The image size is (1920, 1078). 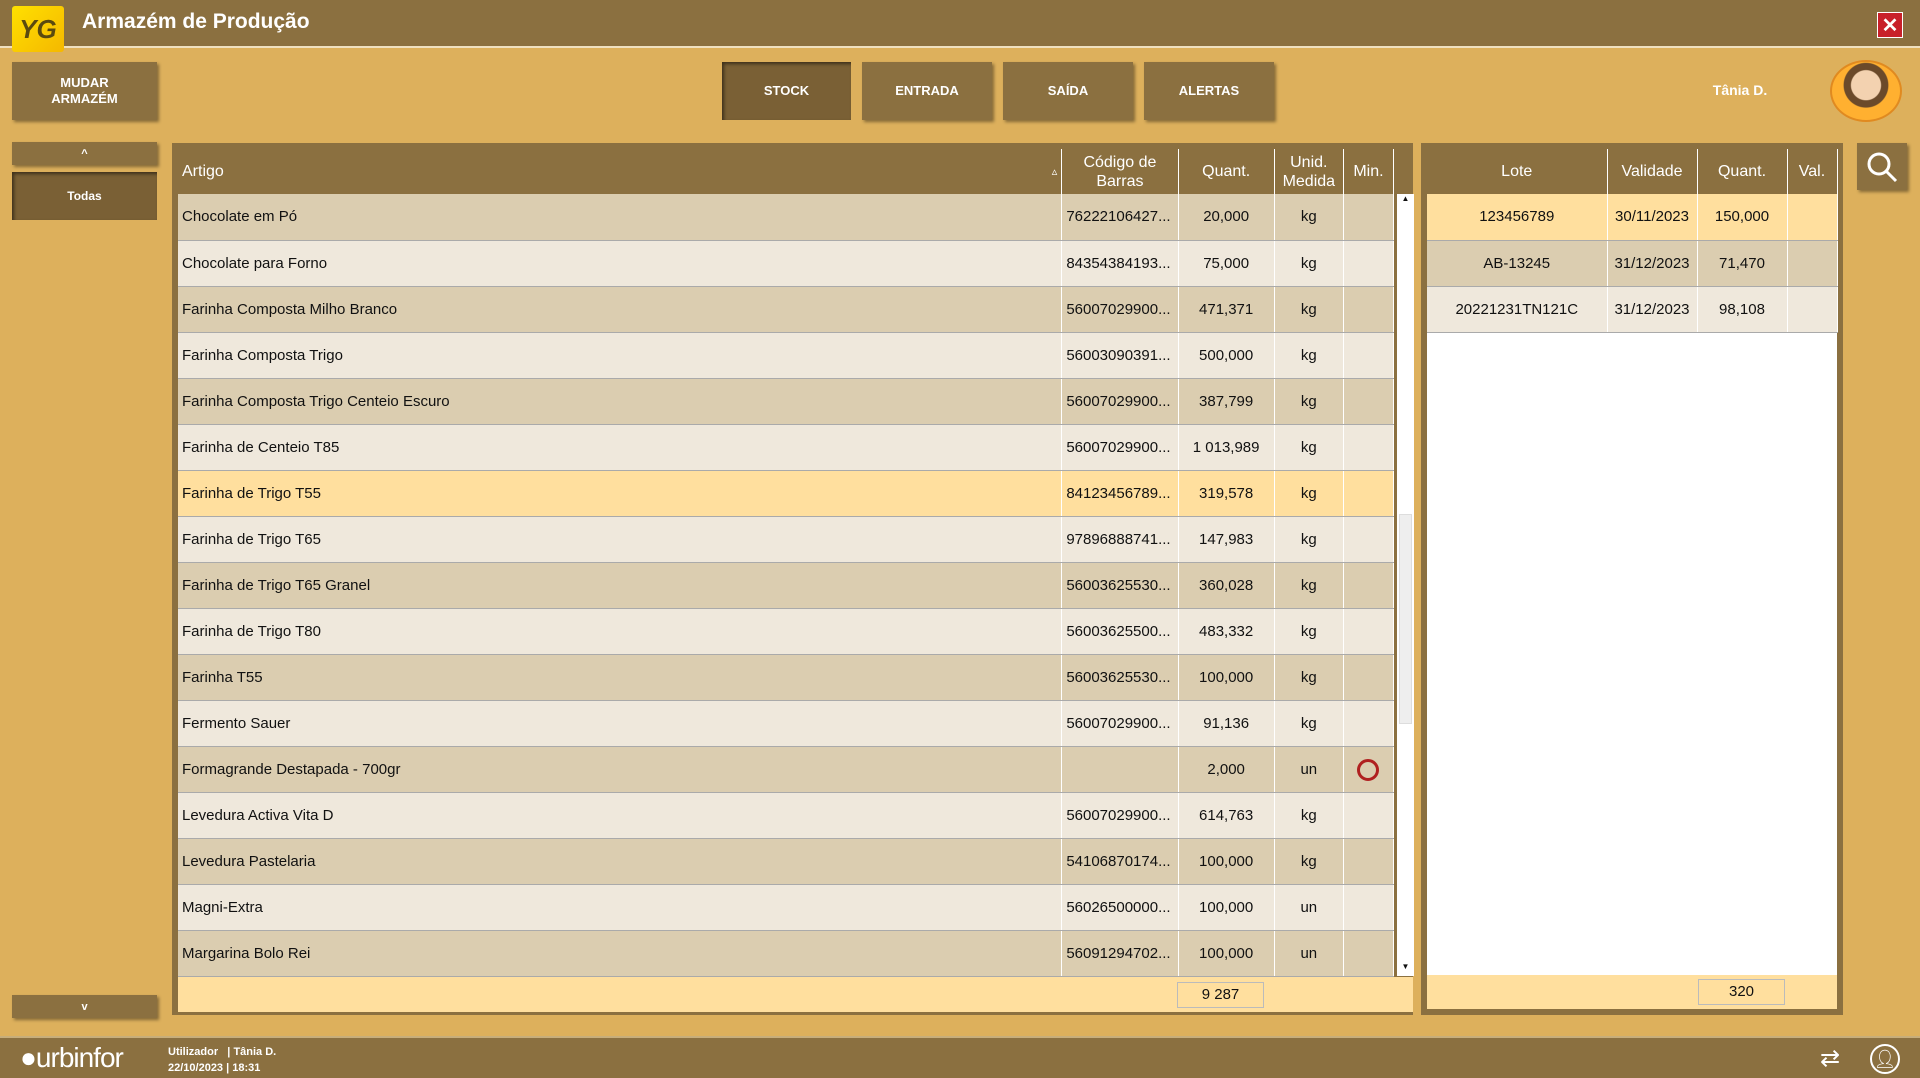 I want to click on col-min: Min., so click(x=1369, y=171).